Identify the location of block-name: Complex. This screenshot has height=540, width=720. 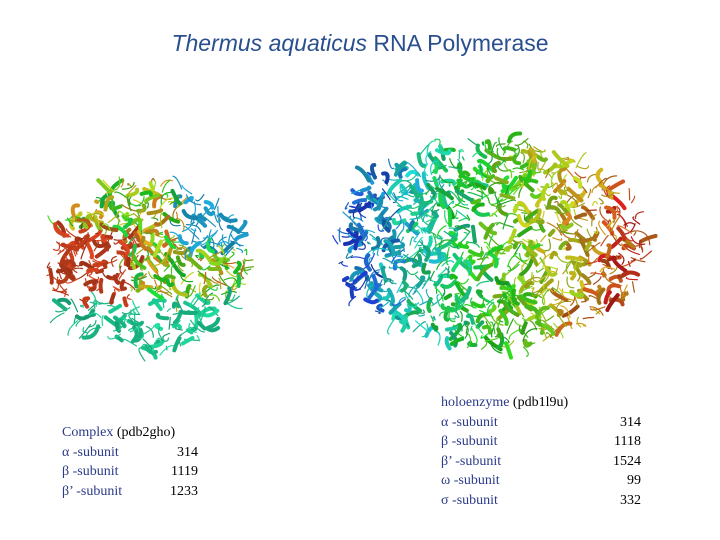
(88, 432).